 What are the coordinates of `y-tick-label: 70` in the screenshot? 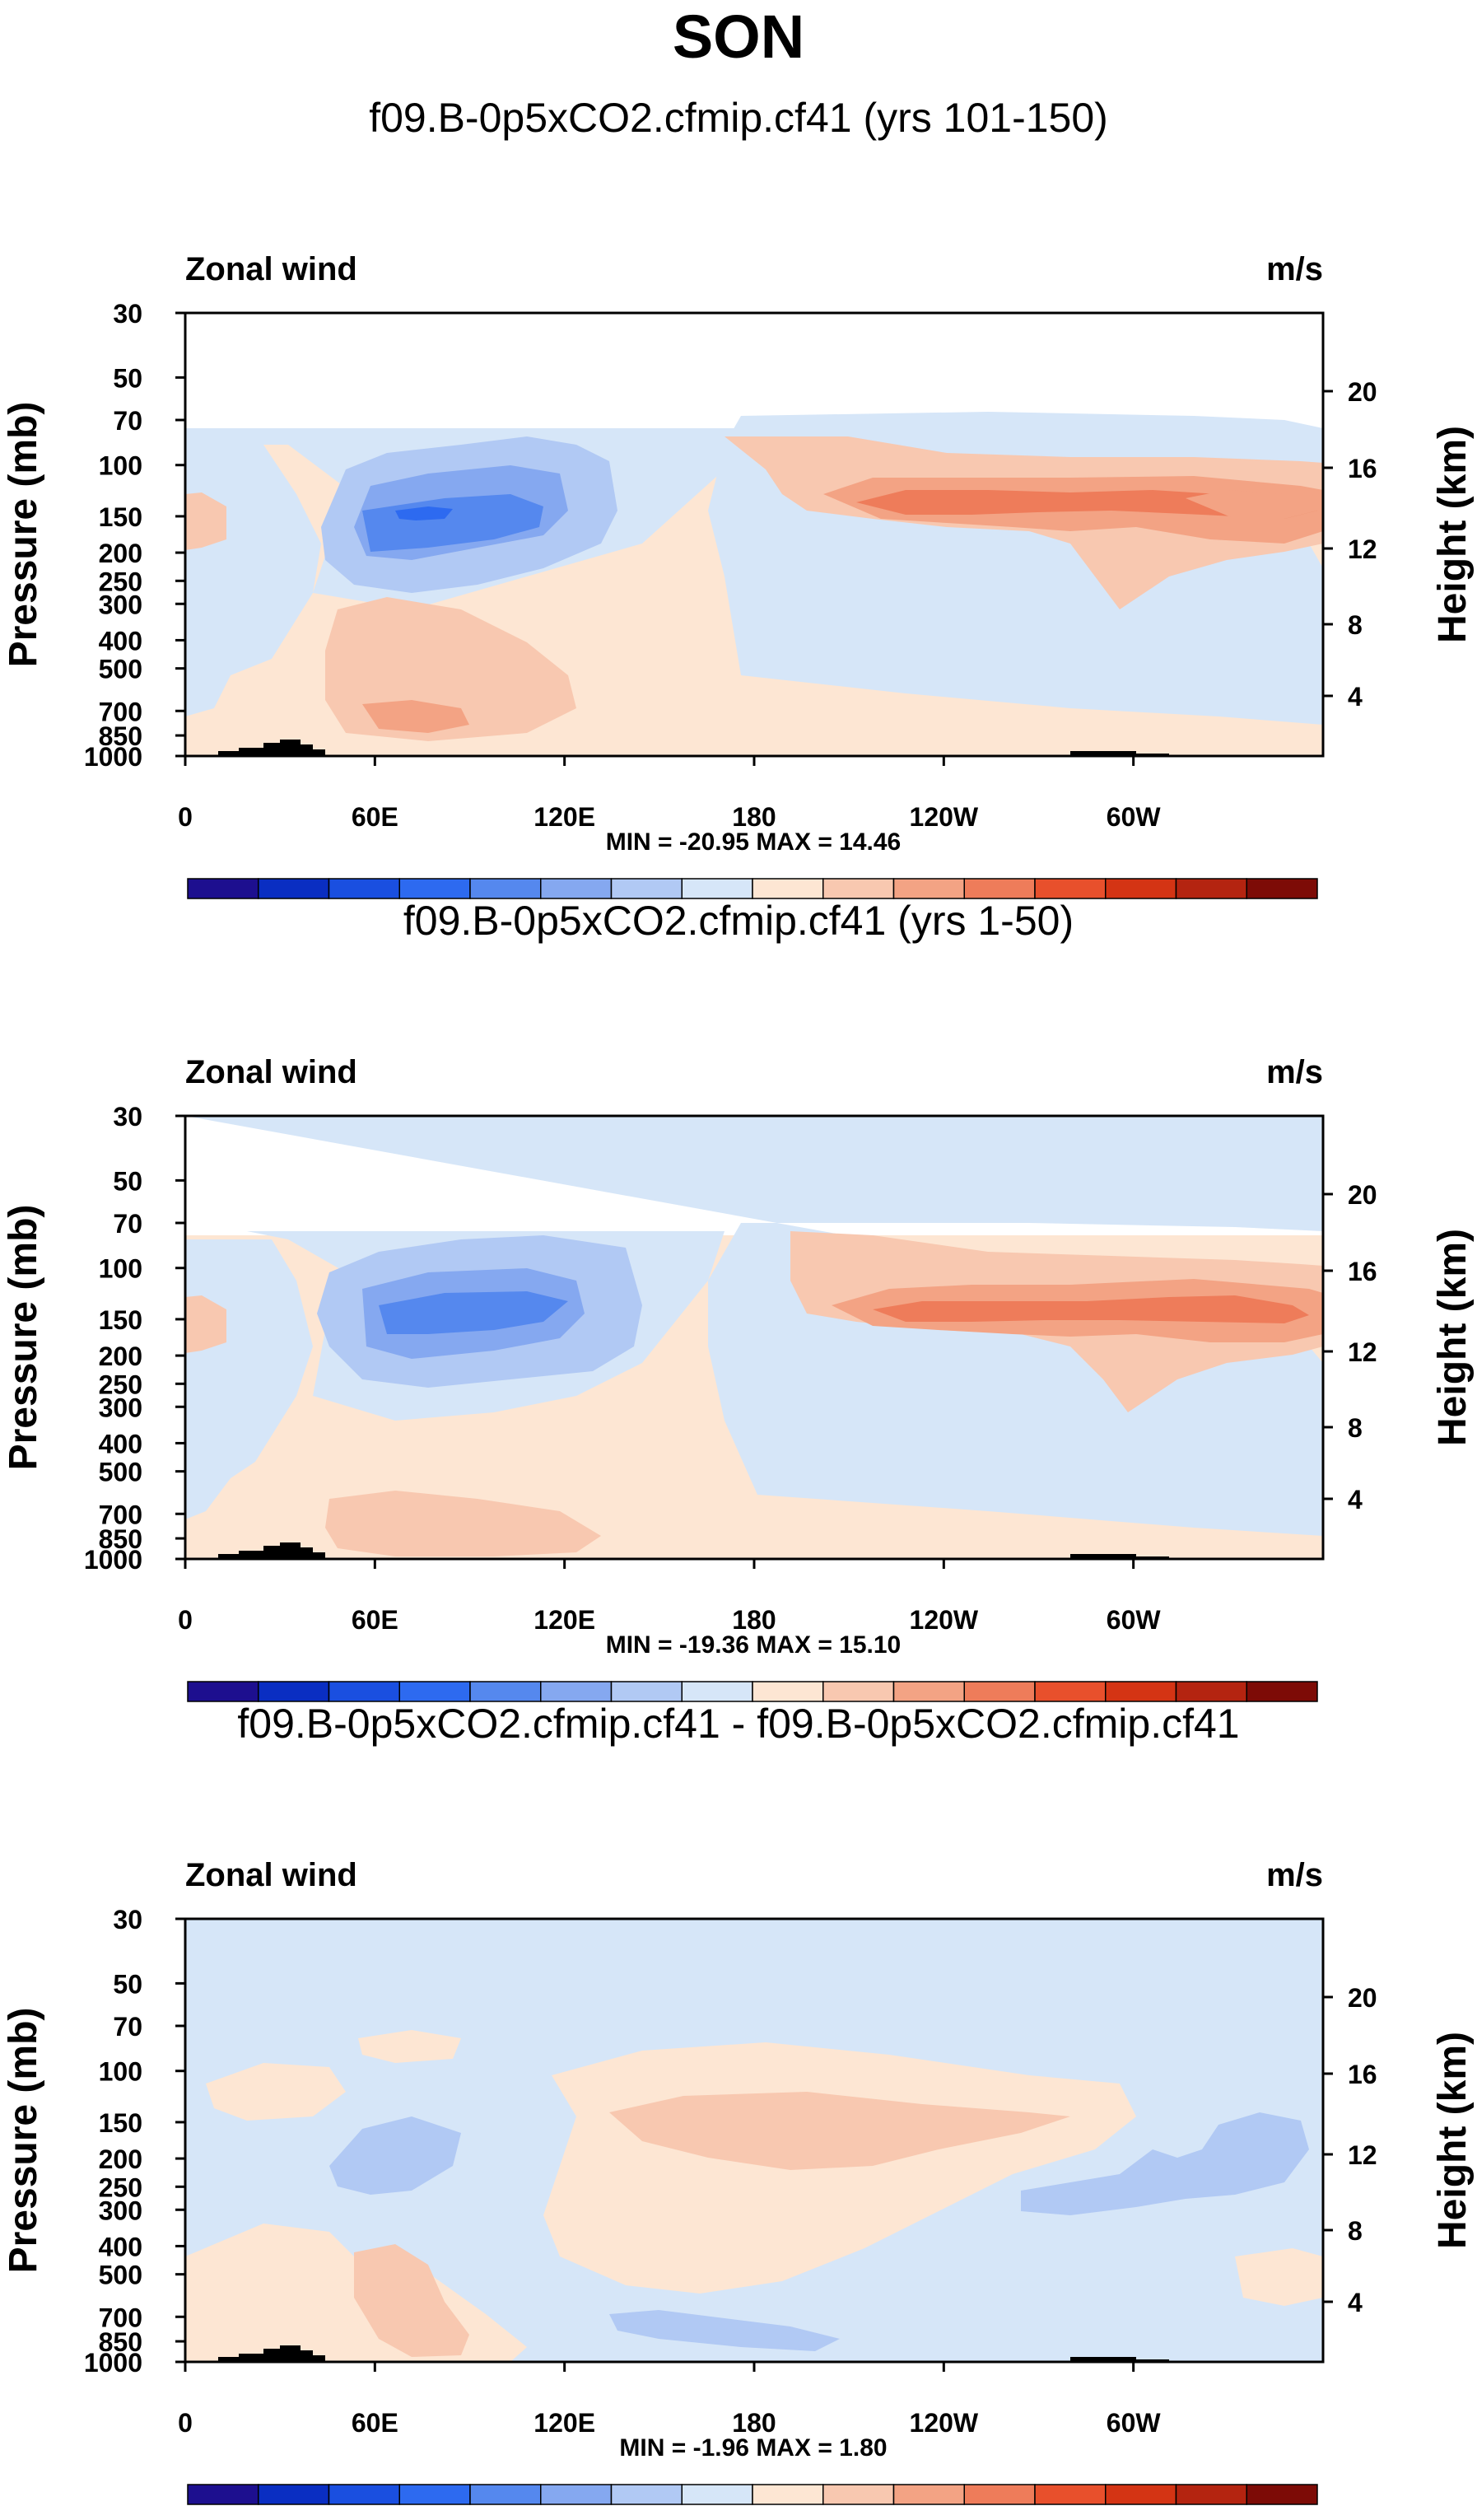 It's located at (127, 421).